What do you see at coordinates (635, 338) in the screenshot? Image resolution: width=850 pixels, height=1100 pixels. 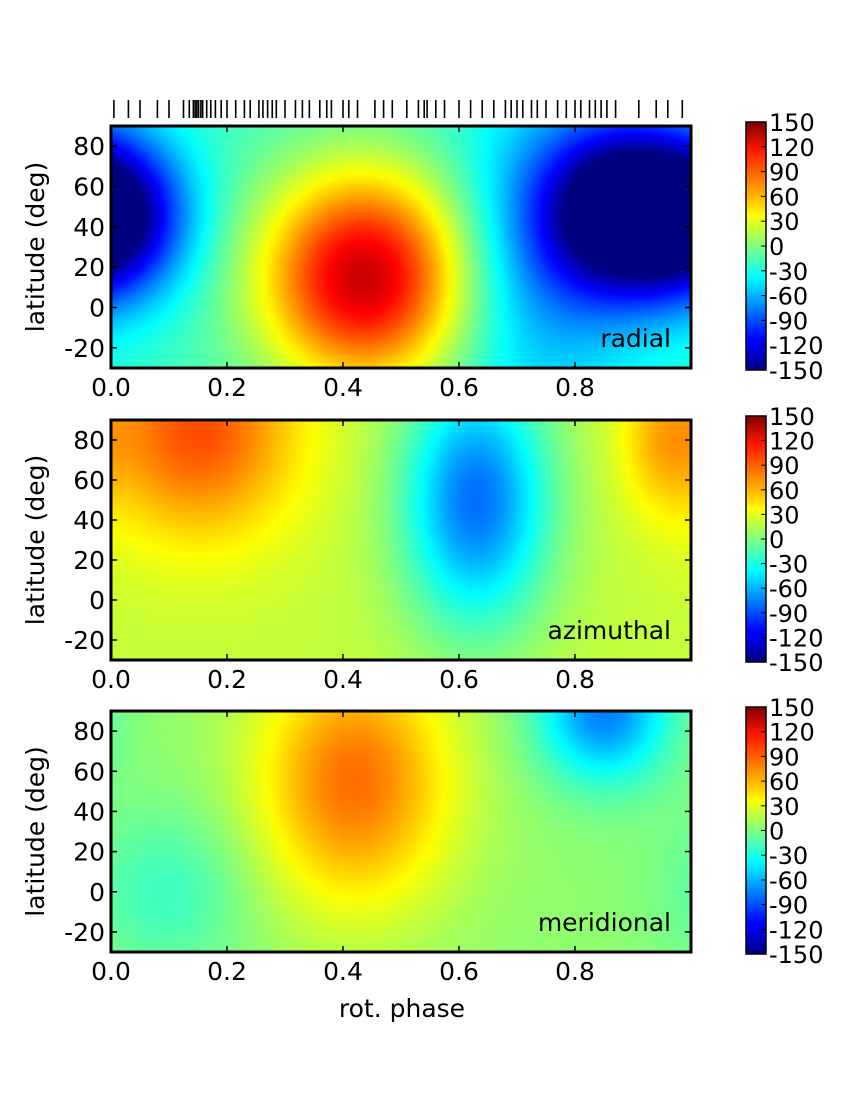 I see `panel-label: radial` at bounding box center [635, 338].